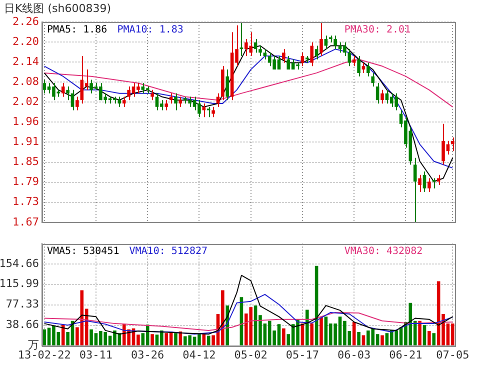  Describe the element at coordinates (25, 101) in the screenshot. I see `y-tick-label: 2.02` at that location.